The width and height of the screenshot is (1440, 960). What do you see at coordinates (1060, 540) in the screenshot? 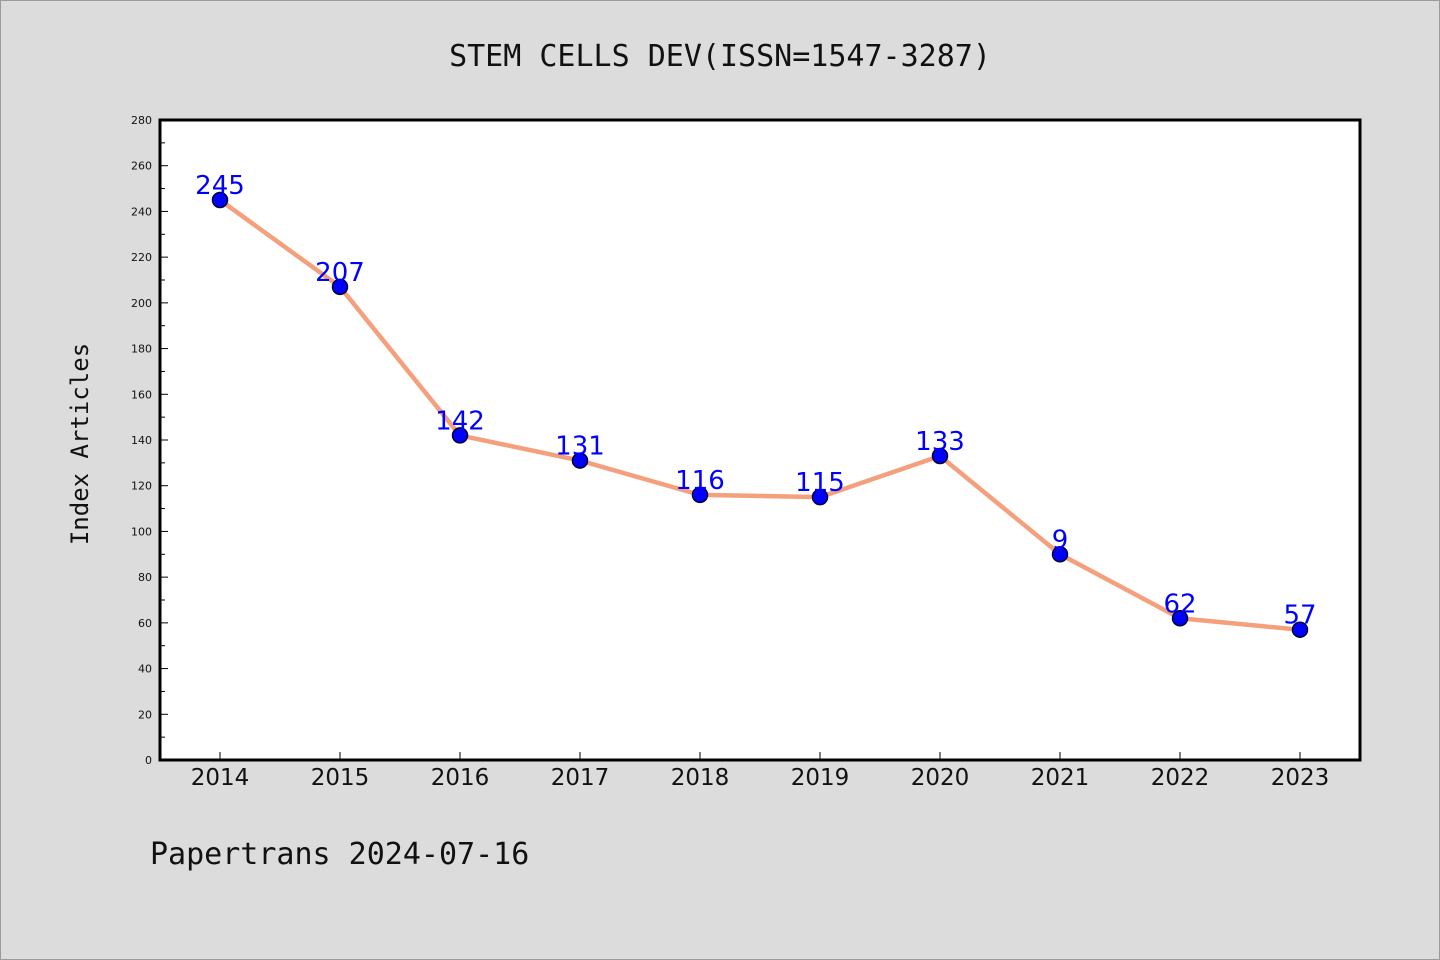
I see `data-label: 9` at bounding box center [1060, 540].